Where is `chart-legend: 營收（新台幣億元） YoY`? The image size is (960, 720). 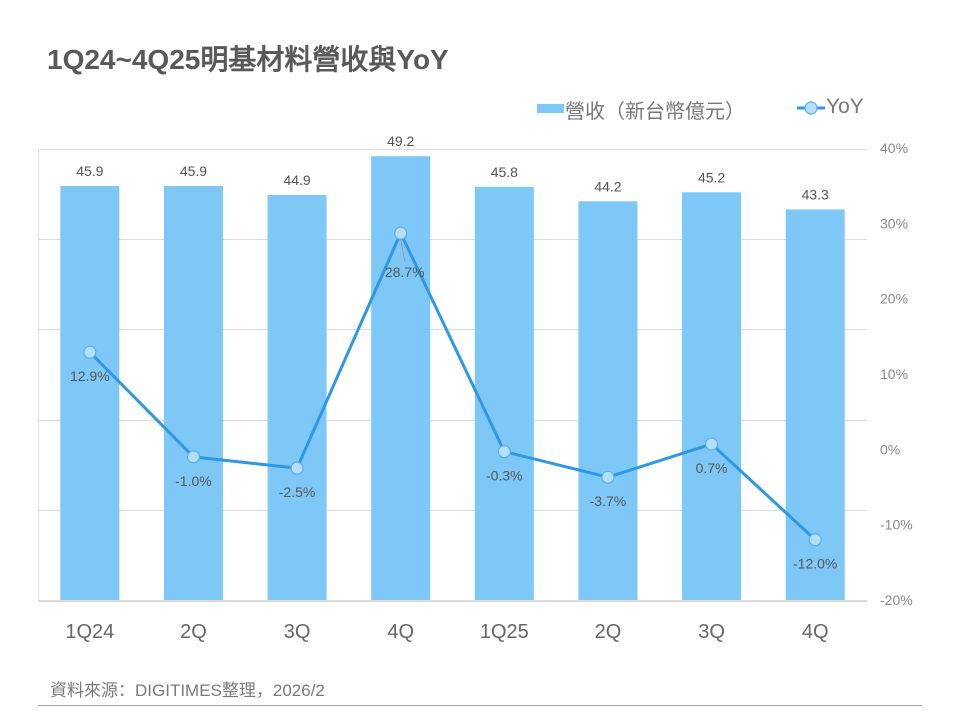
chart-legend: 營收（新台幣億元） YoY is located at coordinates (707, 108).